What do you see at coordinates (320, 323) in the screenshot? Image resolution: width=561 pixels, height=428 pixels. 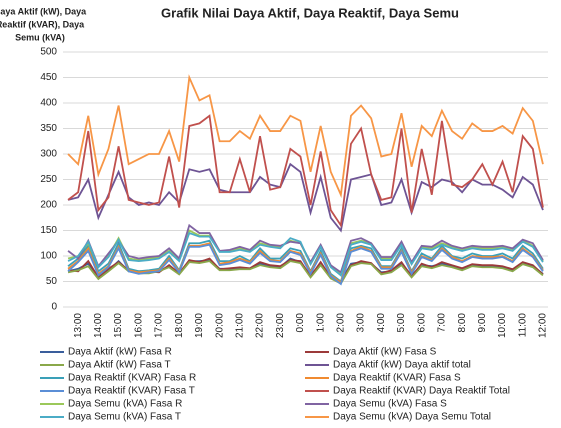 I see `x-tick-label: 1:00` at bounding box center [320, 323].